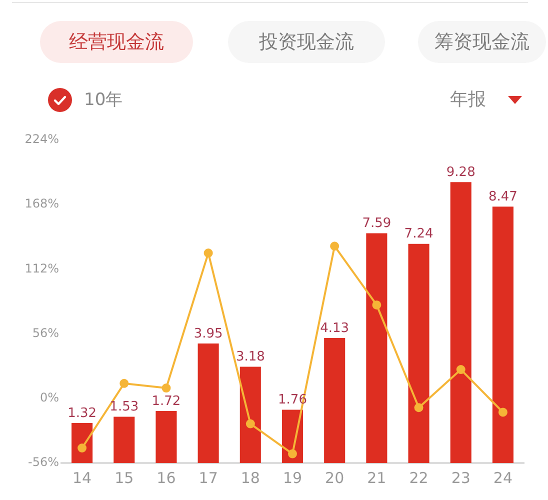  What do you see at coordinates (461, 172) in the screenshot?
I see `data-label: 9.28` at bounding box center [461, 172].